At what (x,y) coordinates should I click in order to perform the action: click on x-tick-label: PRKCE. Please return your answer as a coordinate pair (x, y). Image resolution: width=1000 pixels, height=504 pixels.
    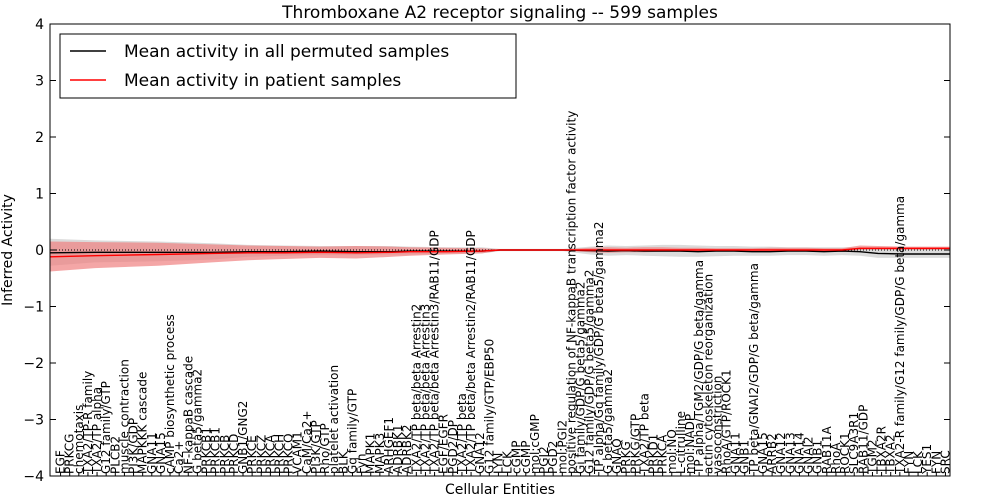
    Looking at the image, I should click on (252, 454).